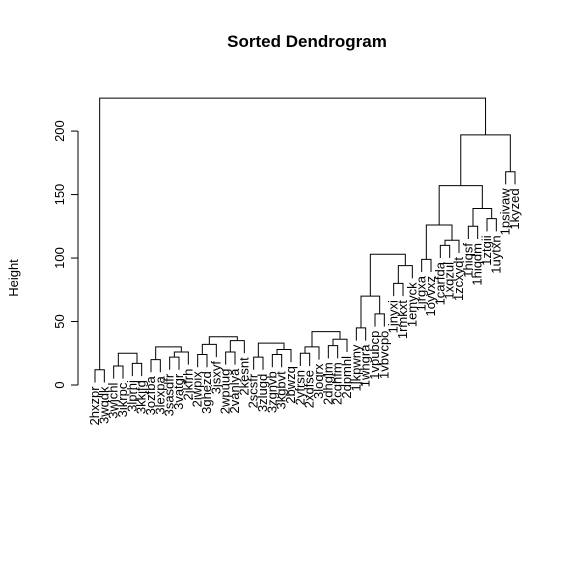  What do you see at coordinates (225, 392) in the screenshot?
I see `leaf-label: 2wpuug` at bounding box center [225, 392].